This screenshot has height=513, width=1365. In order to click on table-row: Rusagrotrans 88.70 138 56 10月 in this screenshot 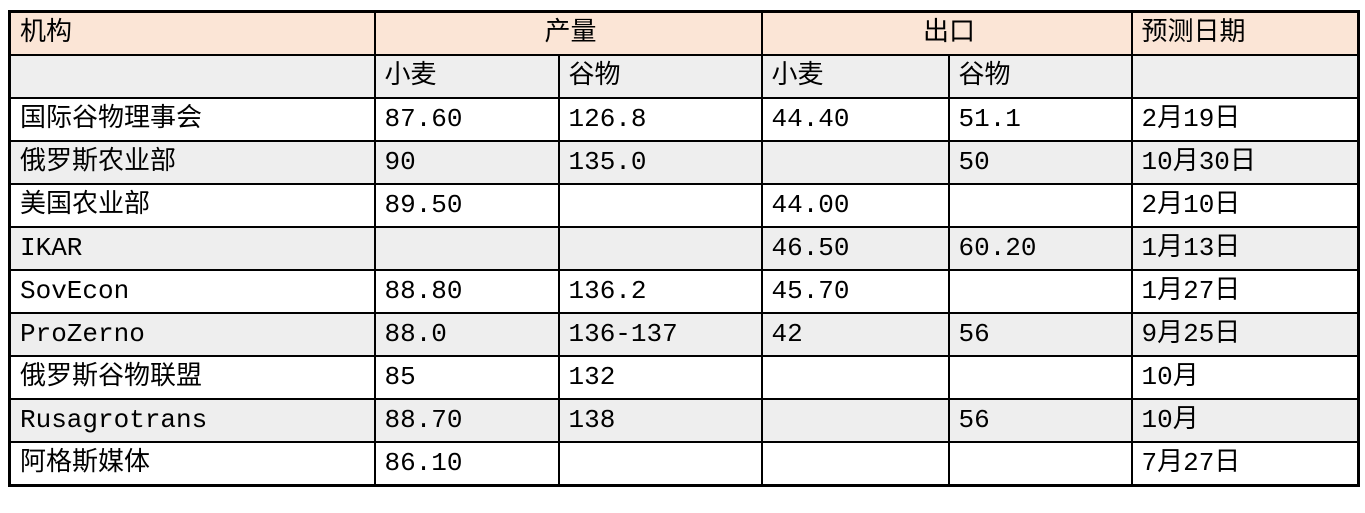, I will do `click(684, 420)`.